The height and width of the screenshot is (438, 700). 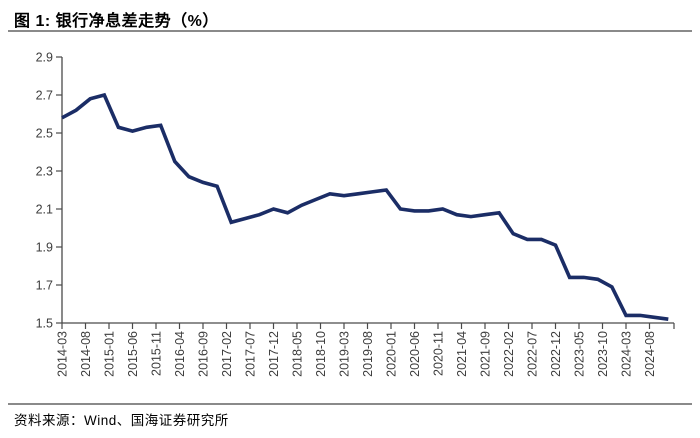 I want to click on x-tick-label: 2016-09, so click(x=204, y=354).